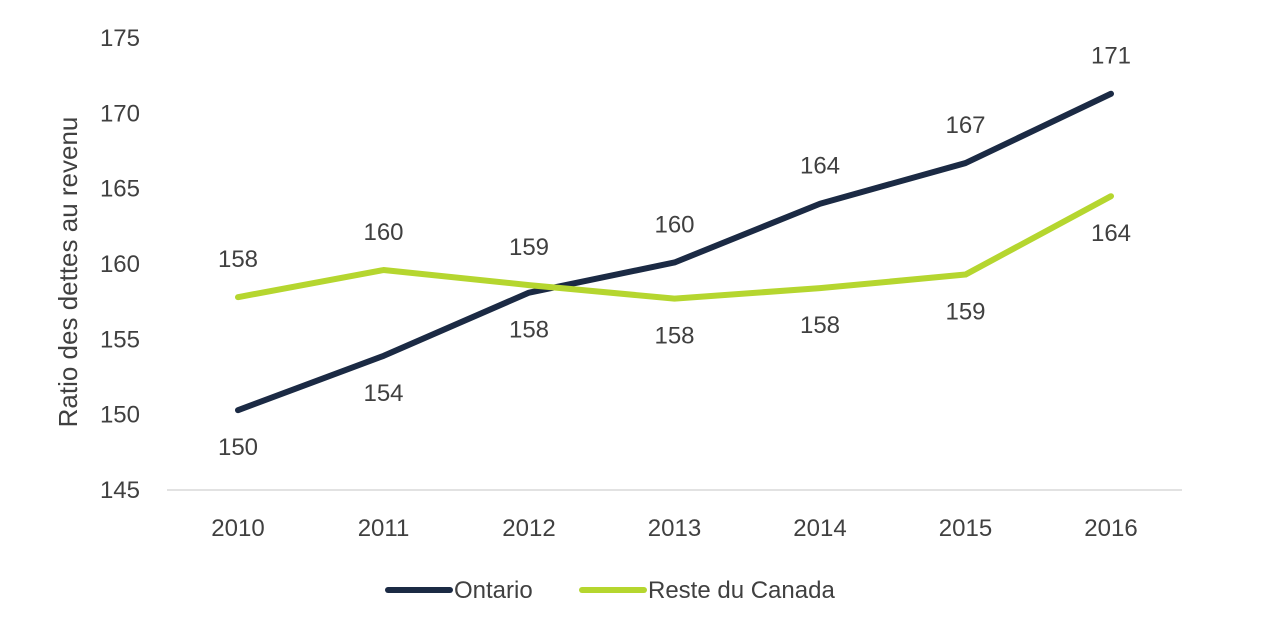 This screenshot has height=631, width=1261. I want to click on y-tick-label-170: 170, so click(120, 113).